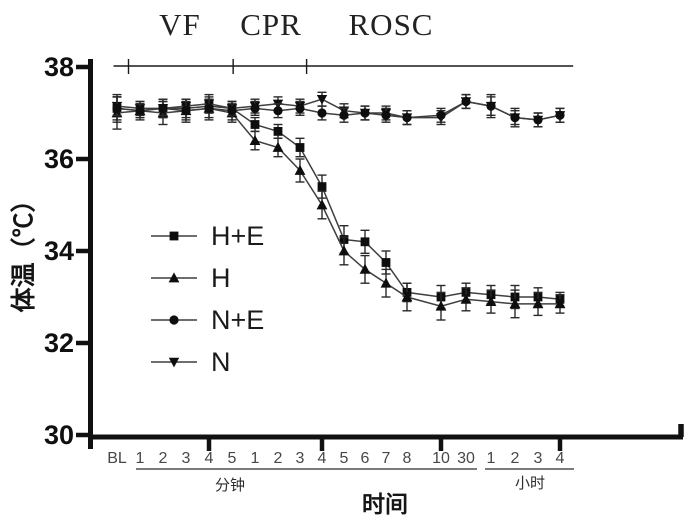 Image resolution: width=693 pixels, height=524 pixels. I want to click on phase-label-rosc: ROSC, so click(391, 24).